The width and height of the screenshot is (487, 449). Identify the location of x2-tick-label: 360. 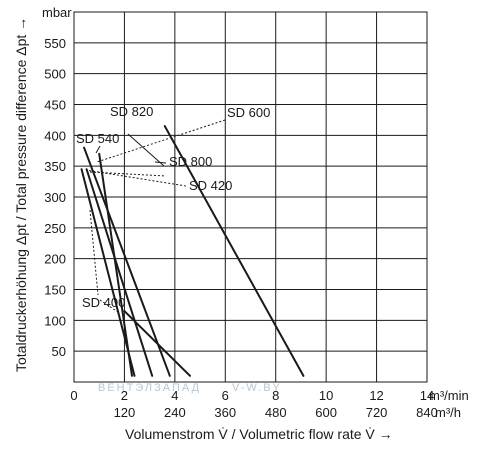
(225, 412).